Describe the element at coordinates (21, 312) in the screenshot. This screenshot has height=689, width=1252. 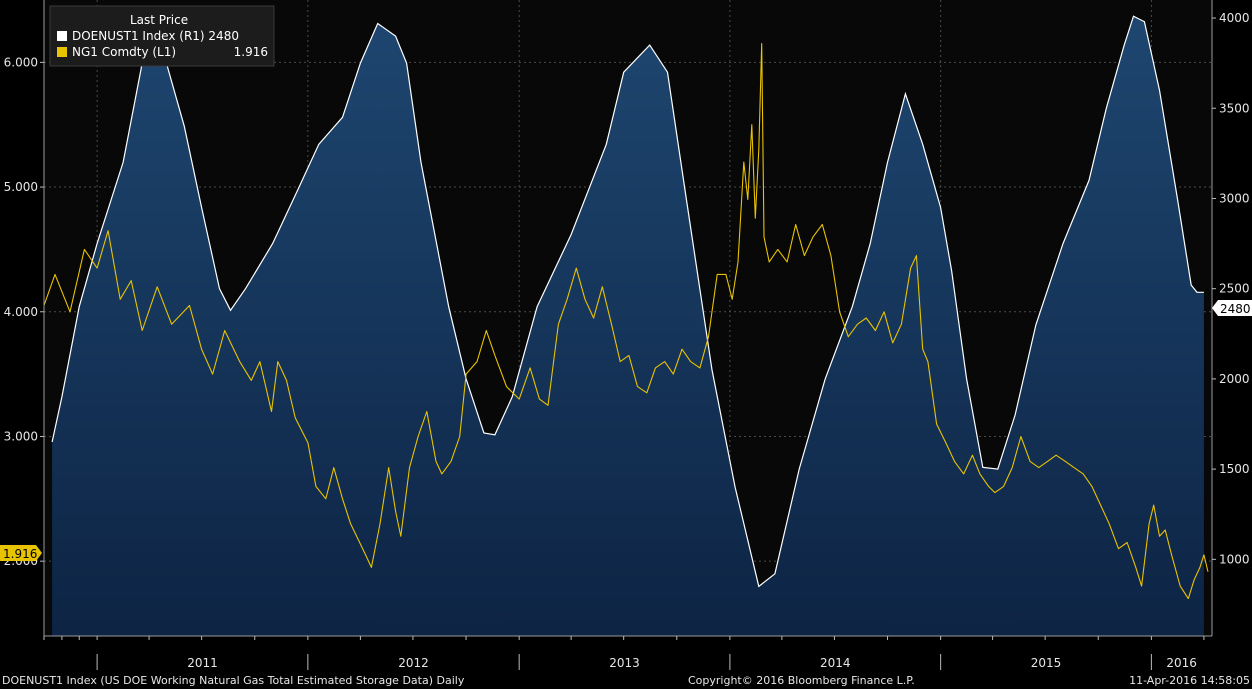
I see `left-tick-label: 4.000` at that location.